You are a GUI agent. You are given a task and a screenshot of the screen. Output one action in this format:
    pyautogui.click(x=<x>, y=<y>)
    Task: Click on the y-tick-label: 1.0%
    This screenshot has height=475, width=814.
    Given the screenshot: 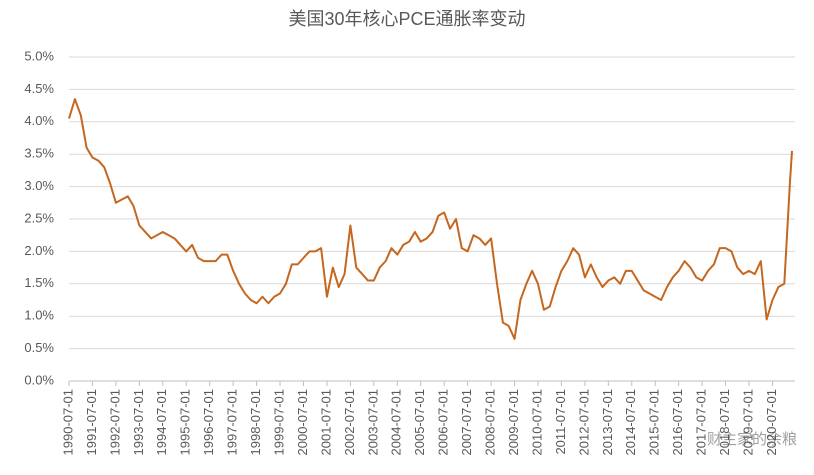 What is the action you would take?
    pyautogui.click(x=39, y=315)
    